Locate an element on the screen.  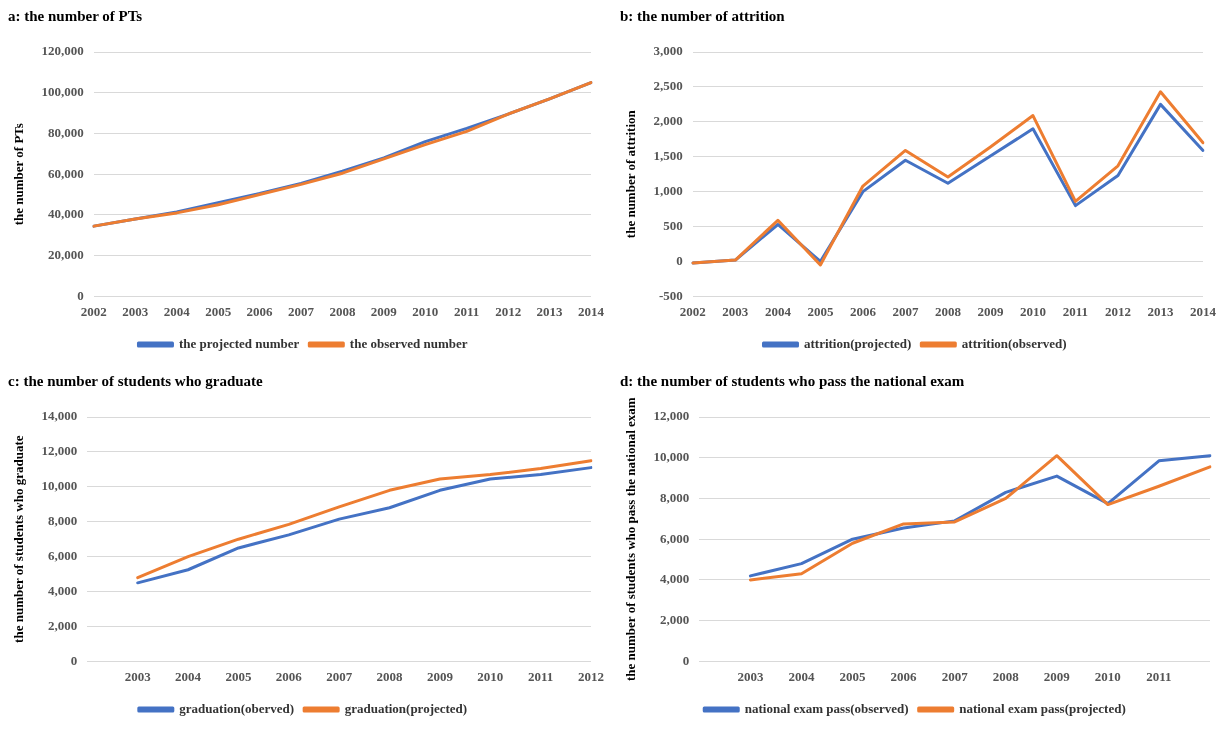
y-tick-label: 14,000 is located at coordinates (59, 416).